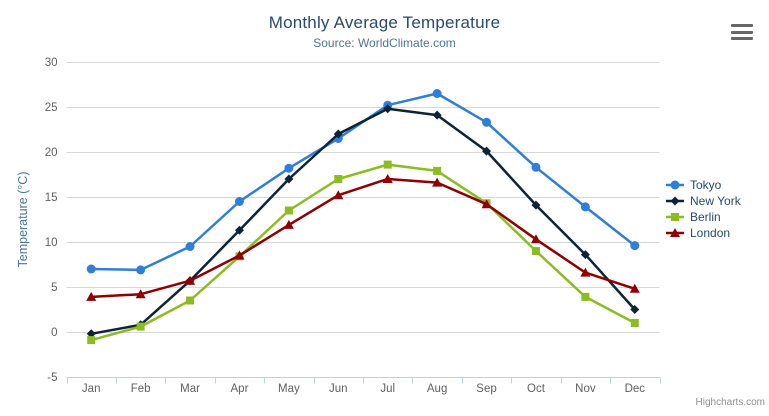  I want to click on y-axis-label: -5, so click(52, 378).